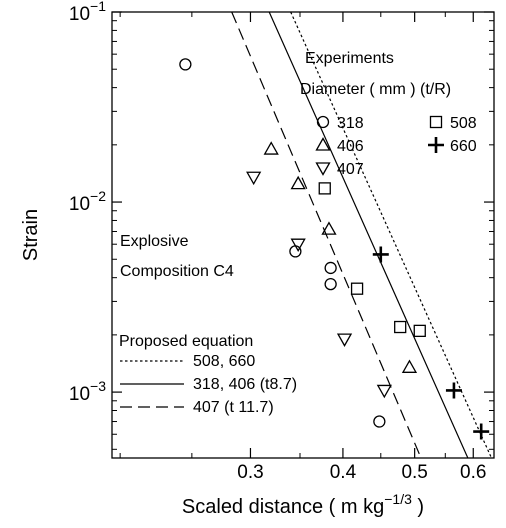 This screenshot has height=528, width=506. Describe the element at coordinates (414, 472) in the screenshot. I see `x-tick-label: 0.5` at that location.